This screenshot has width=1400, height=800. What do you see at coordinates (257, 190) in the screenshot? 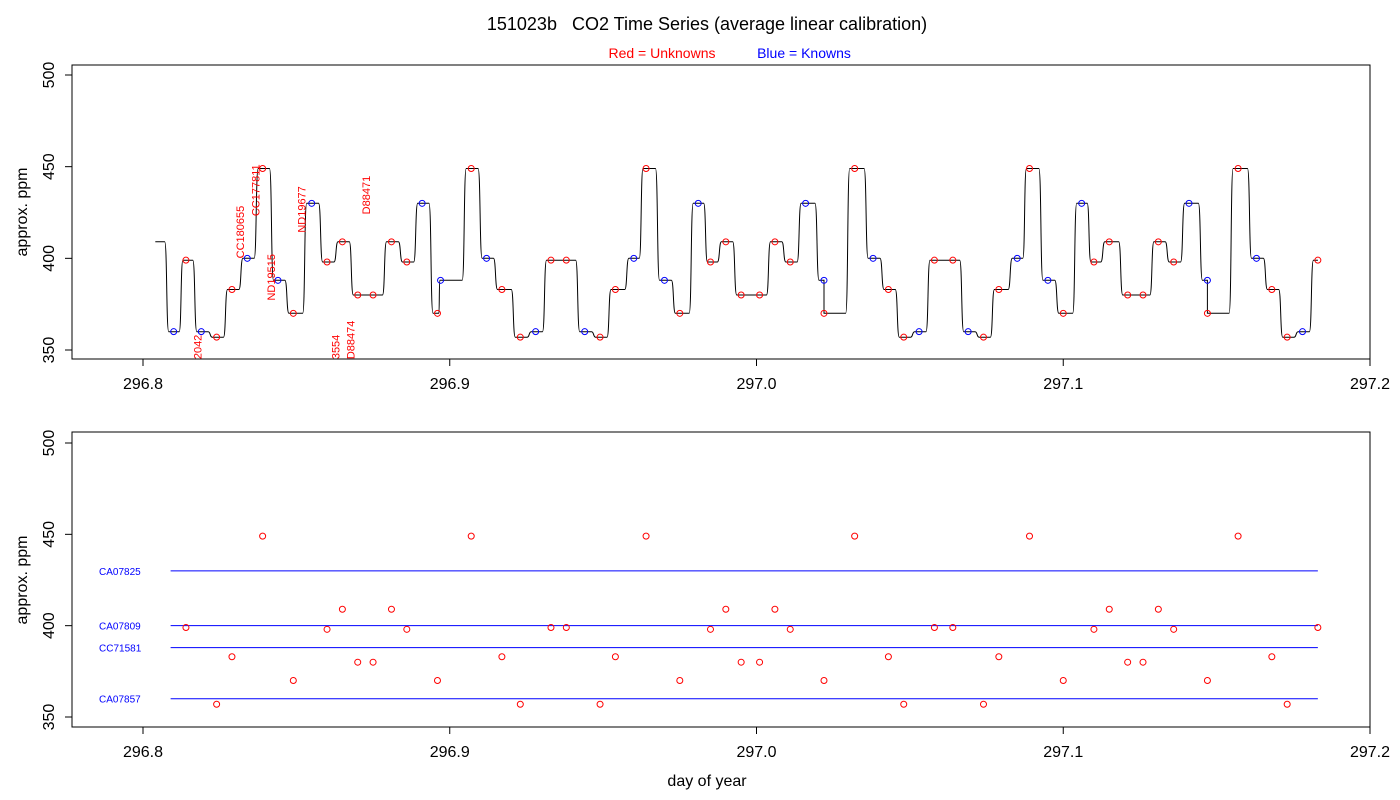
I see `sample-id-annotation: CC177811` at bounding box center [257, 190].